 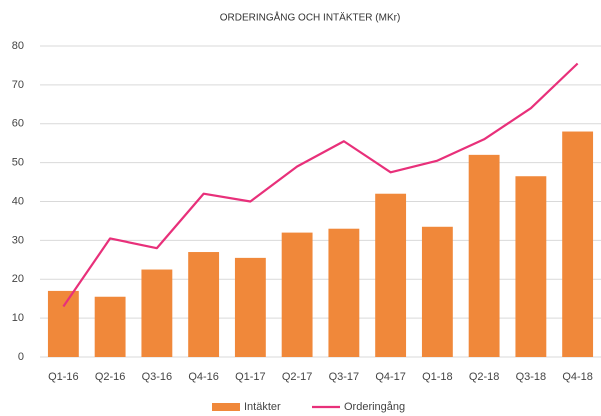 I want to click on legend-label: Orderingång, so click(x=374, y=407).